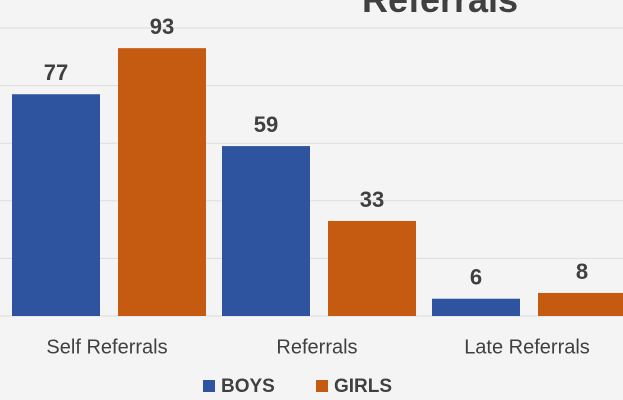 This screenshot has width=623, height=400. I want to click on data-label: 77, so click(56, 72).